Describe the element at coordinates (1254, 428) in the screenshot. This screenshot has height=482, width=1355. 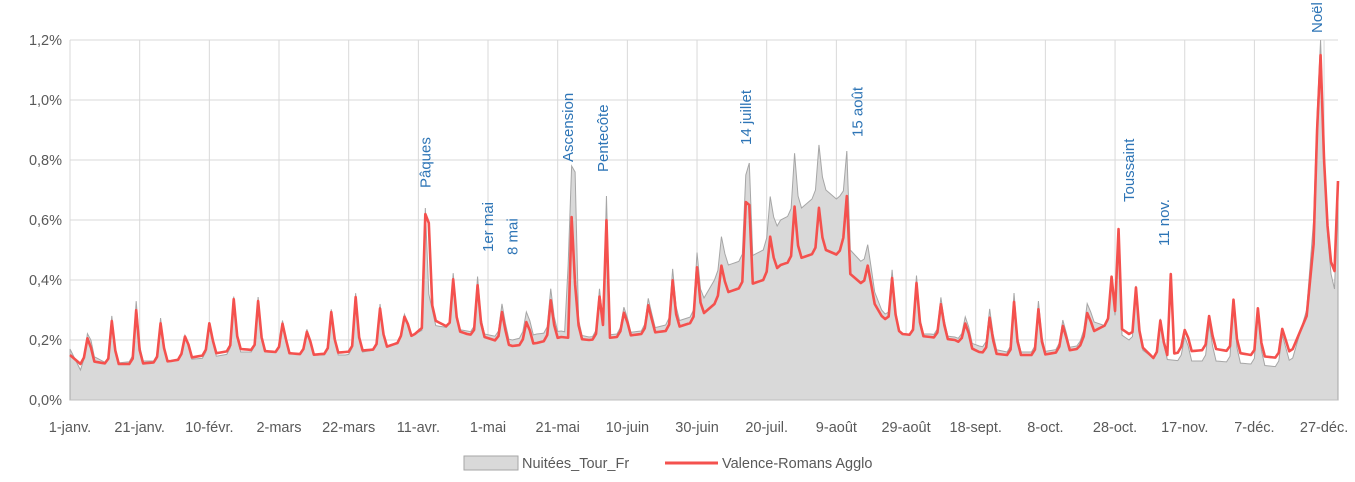
I see `x-tick-label: 7-déc.` at that location.